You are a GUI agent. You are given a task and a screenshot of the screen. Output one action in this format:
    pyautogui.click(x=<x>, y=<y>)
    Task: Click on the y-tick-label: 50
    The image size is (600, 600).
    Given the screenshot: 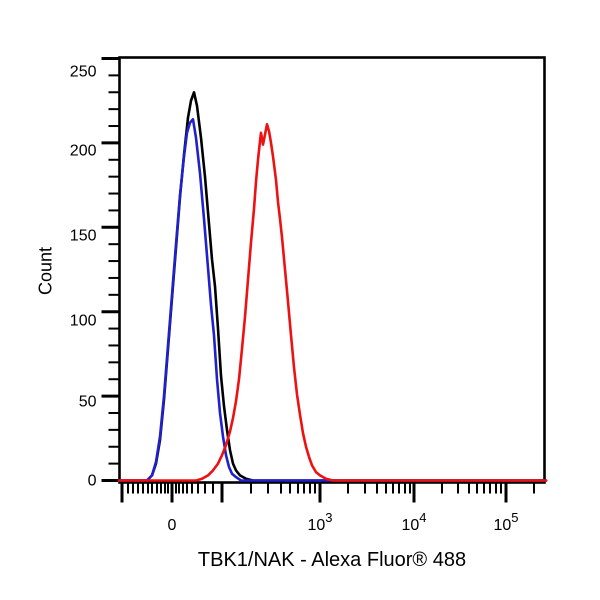 What is the action you would take?
    pyautogui.click(x=88, y=402)
    